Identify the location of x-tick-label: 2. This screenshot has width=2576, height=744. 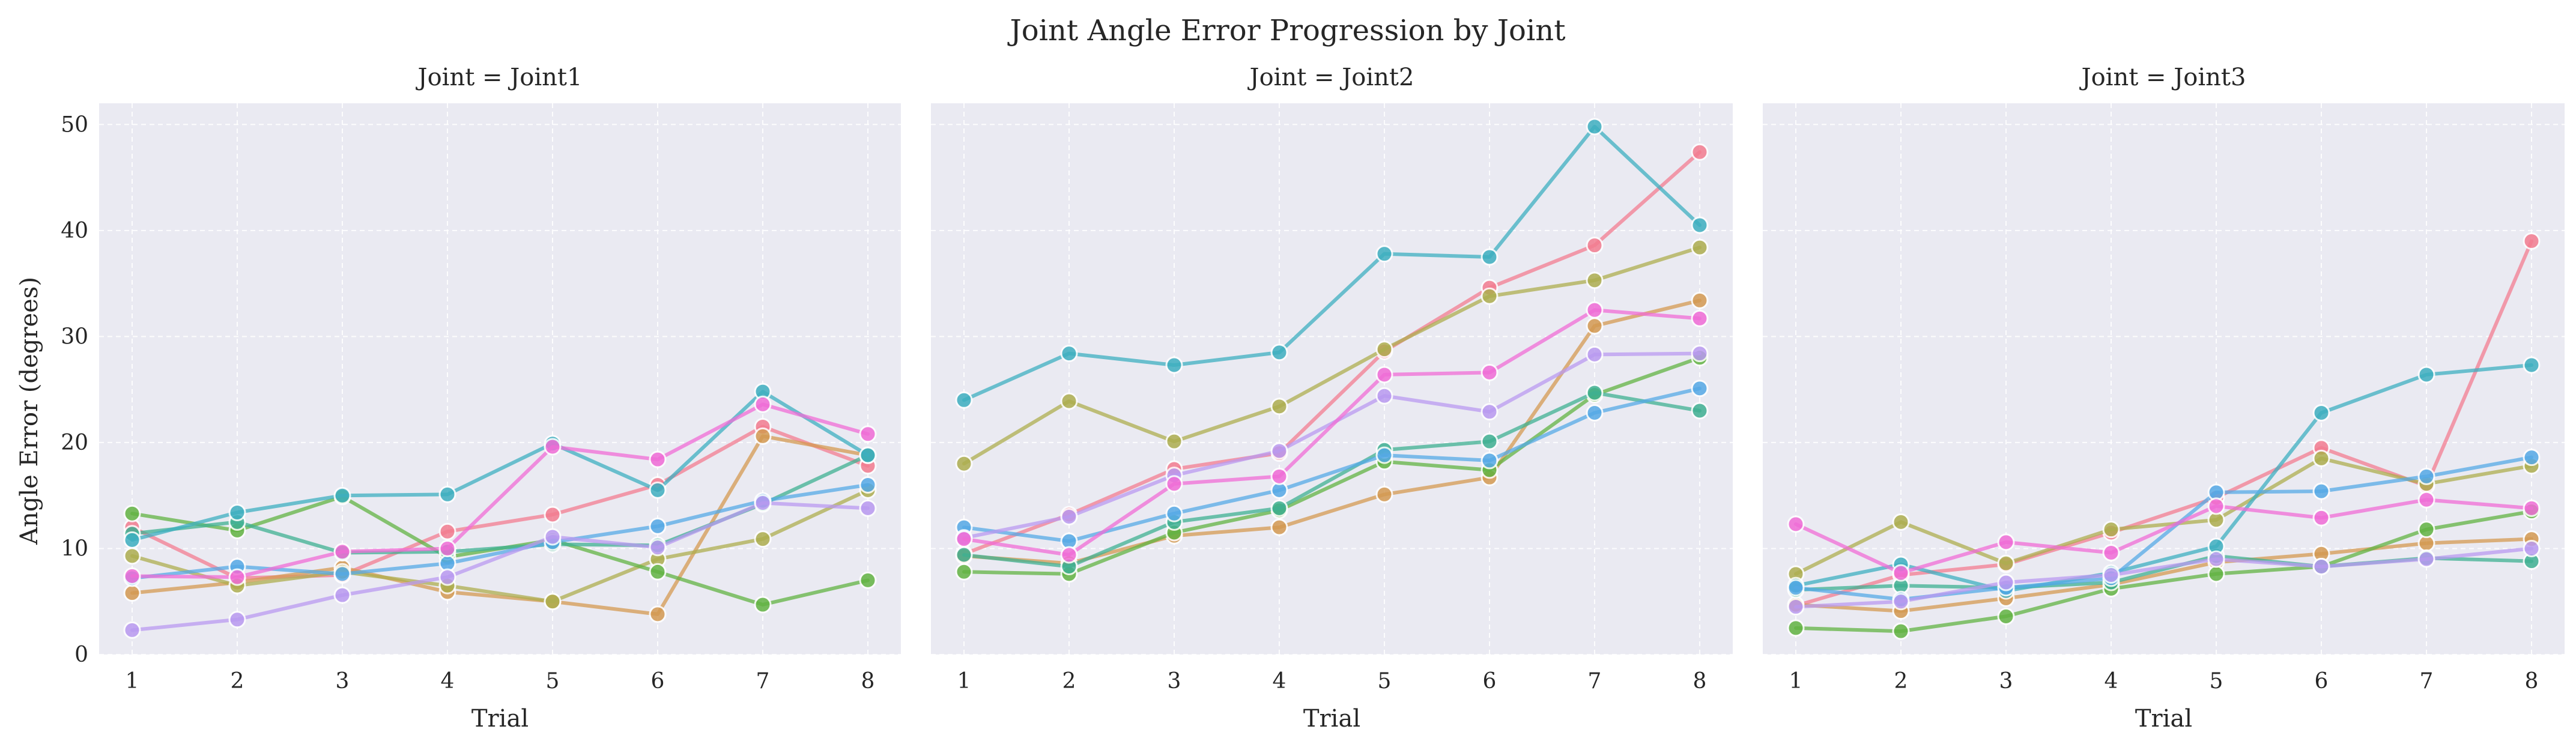
(237, 681).